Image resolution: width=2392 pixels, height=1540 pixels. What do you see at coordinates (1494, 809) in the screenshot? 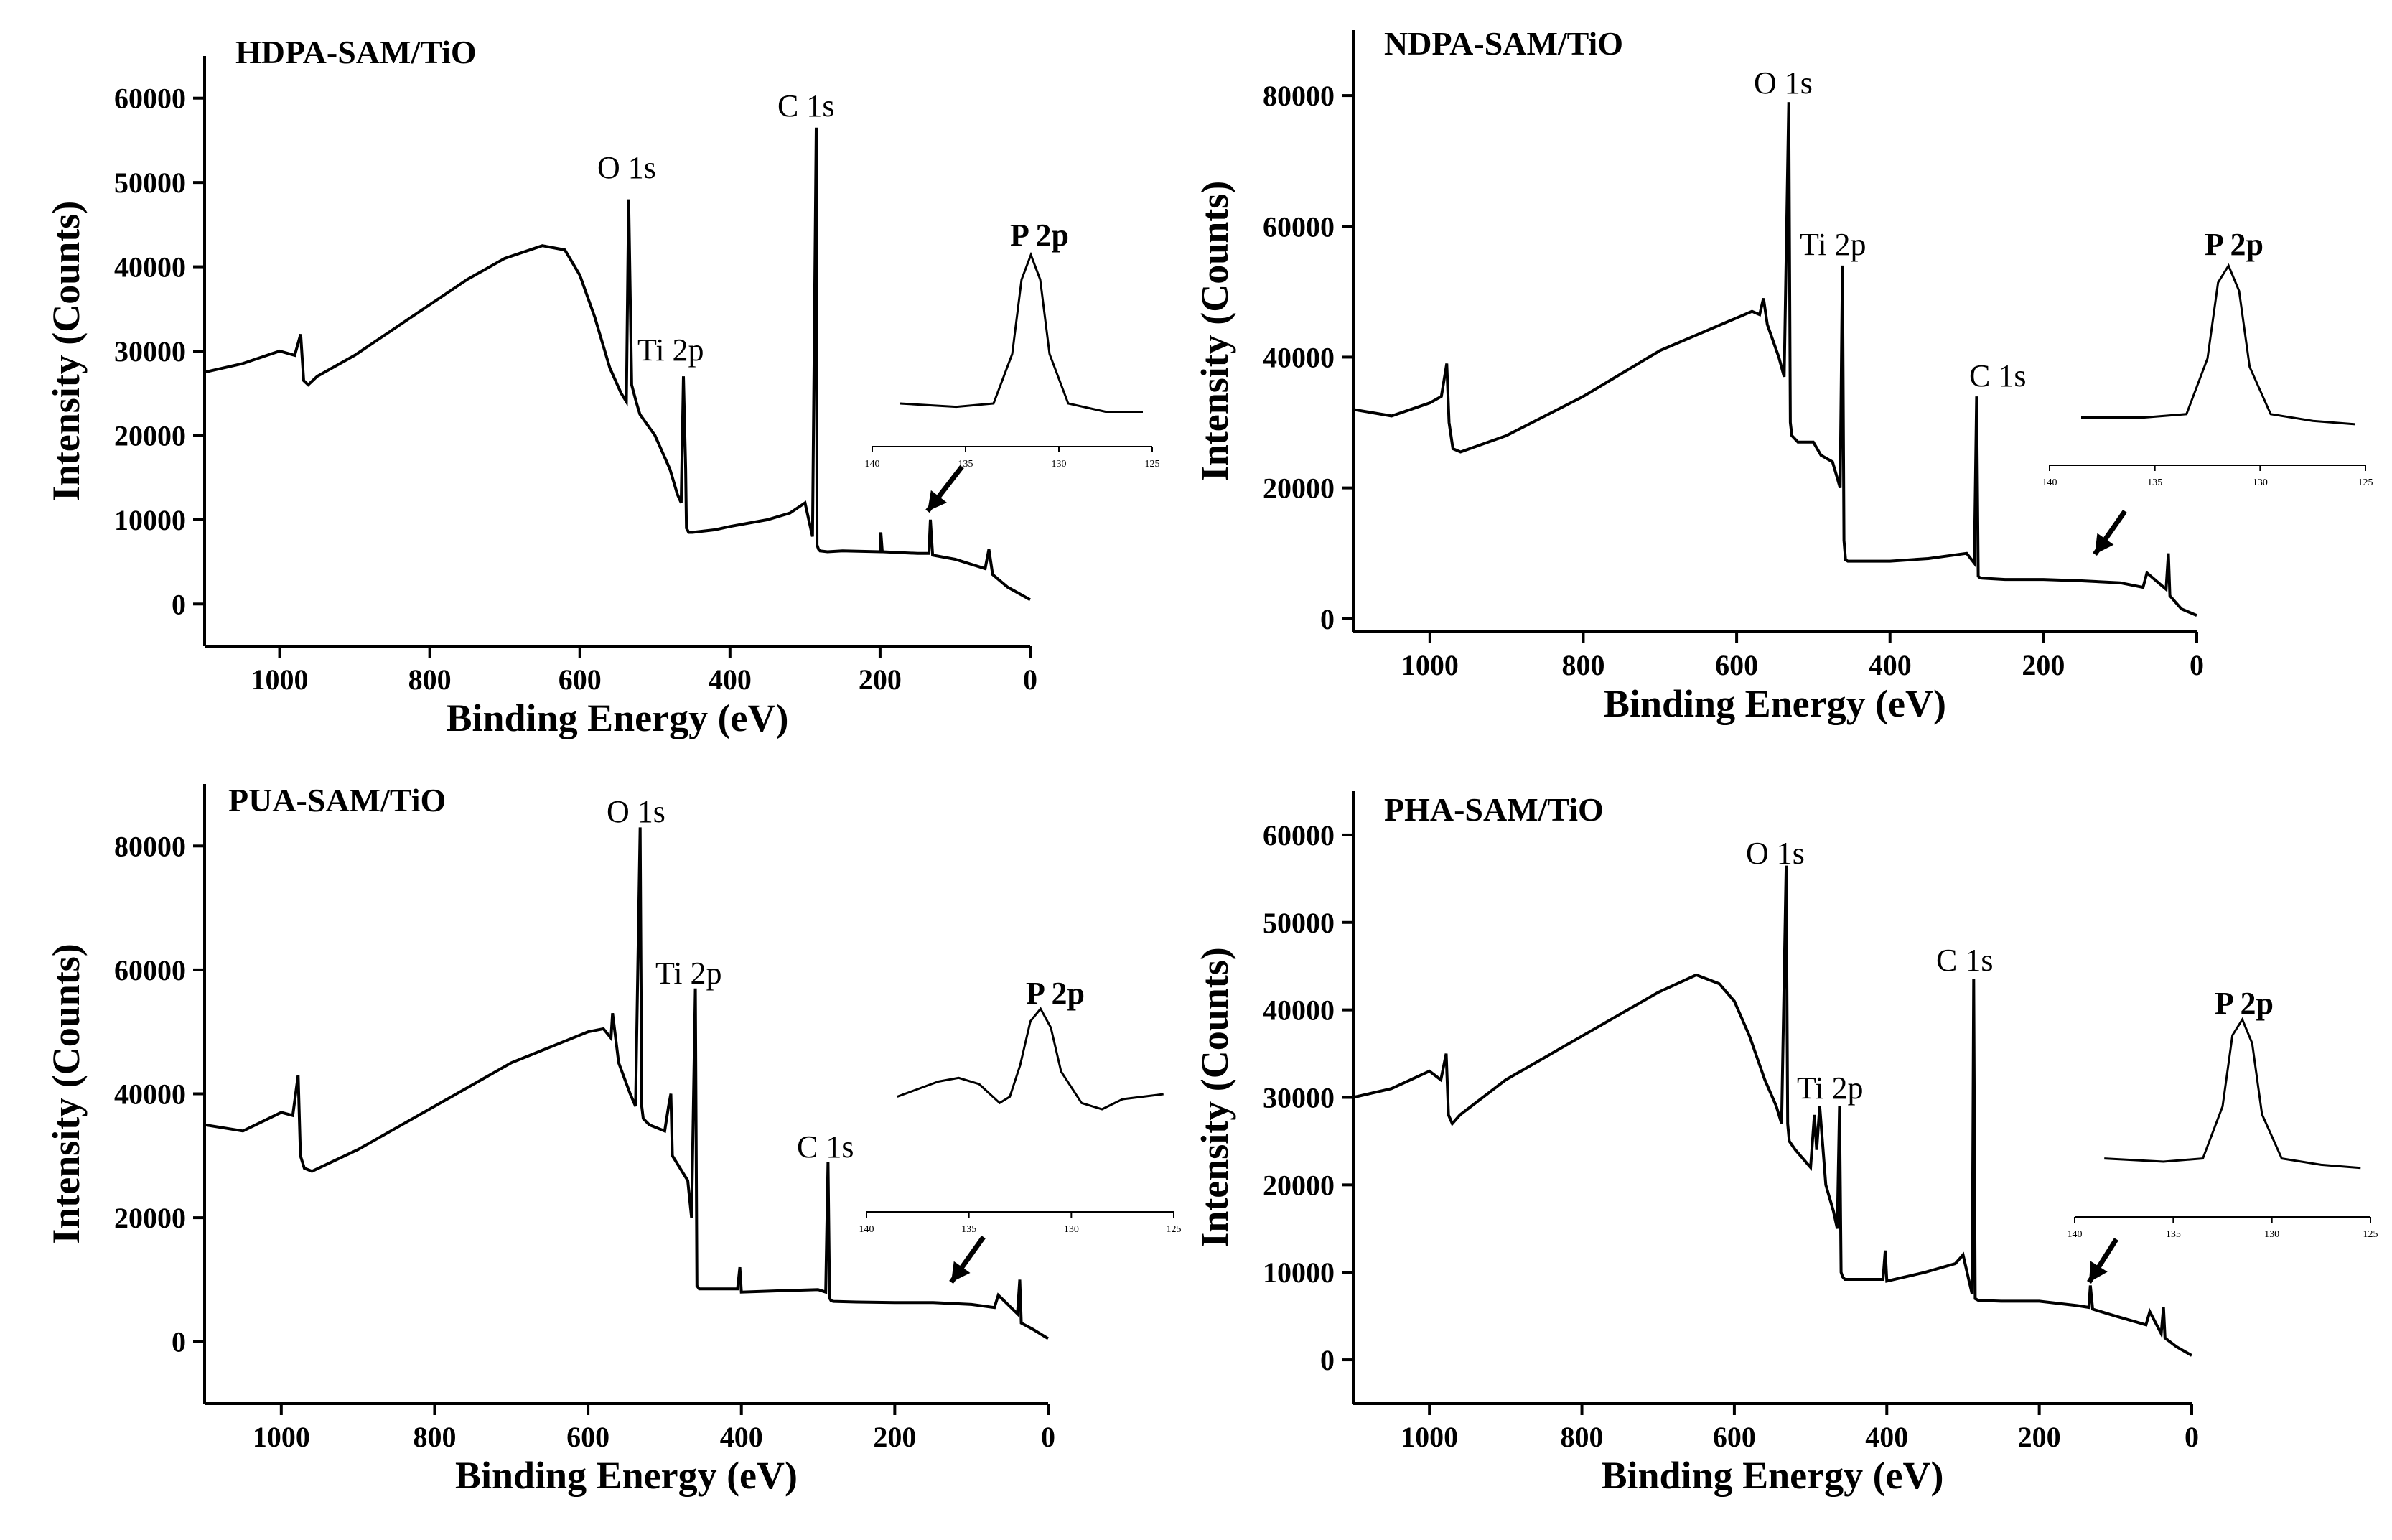
I see `panel-title: PHA-SAM/TiO` at bounding box center [1494, 809].